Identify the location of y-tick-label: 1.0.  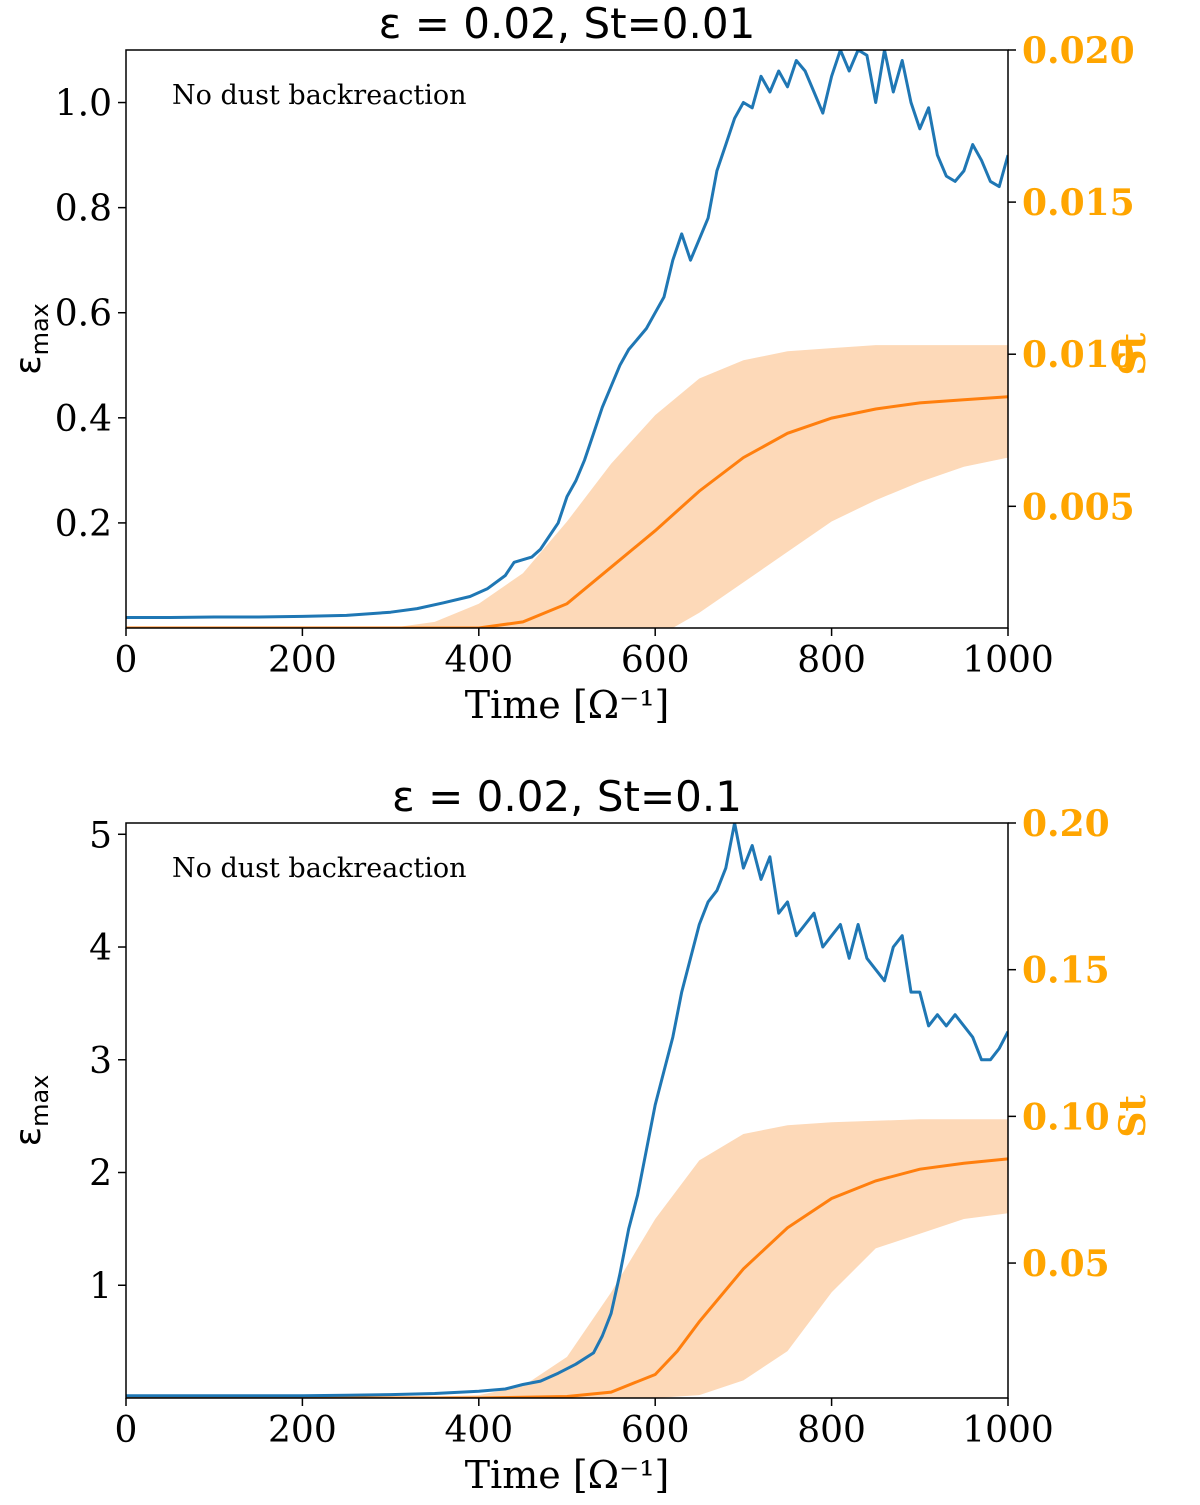
(83, 104).